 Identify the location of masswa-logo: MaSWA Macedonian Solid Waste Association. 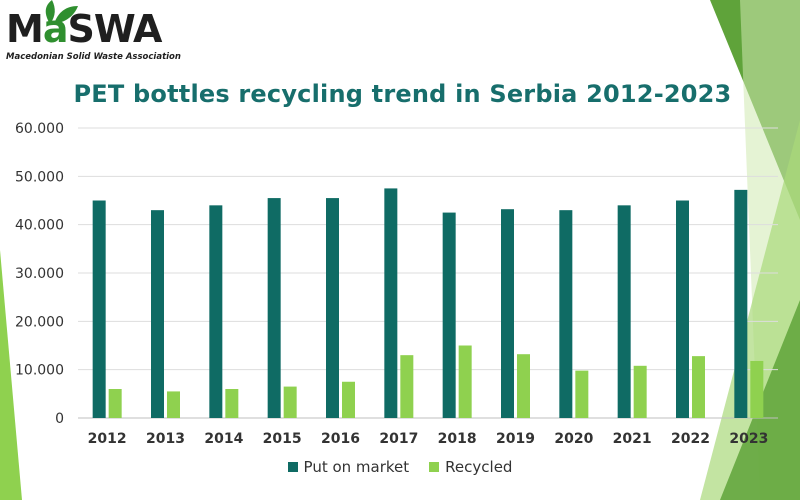
(99, 35).